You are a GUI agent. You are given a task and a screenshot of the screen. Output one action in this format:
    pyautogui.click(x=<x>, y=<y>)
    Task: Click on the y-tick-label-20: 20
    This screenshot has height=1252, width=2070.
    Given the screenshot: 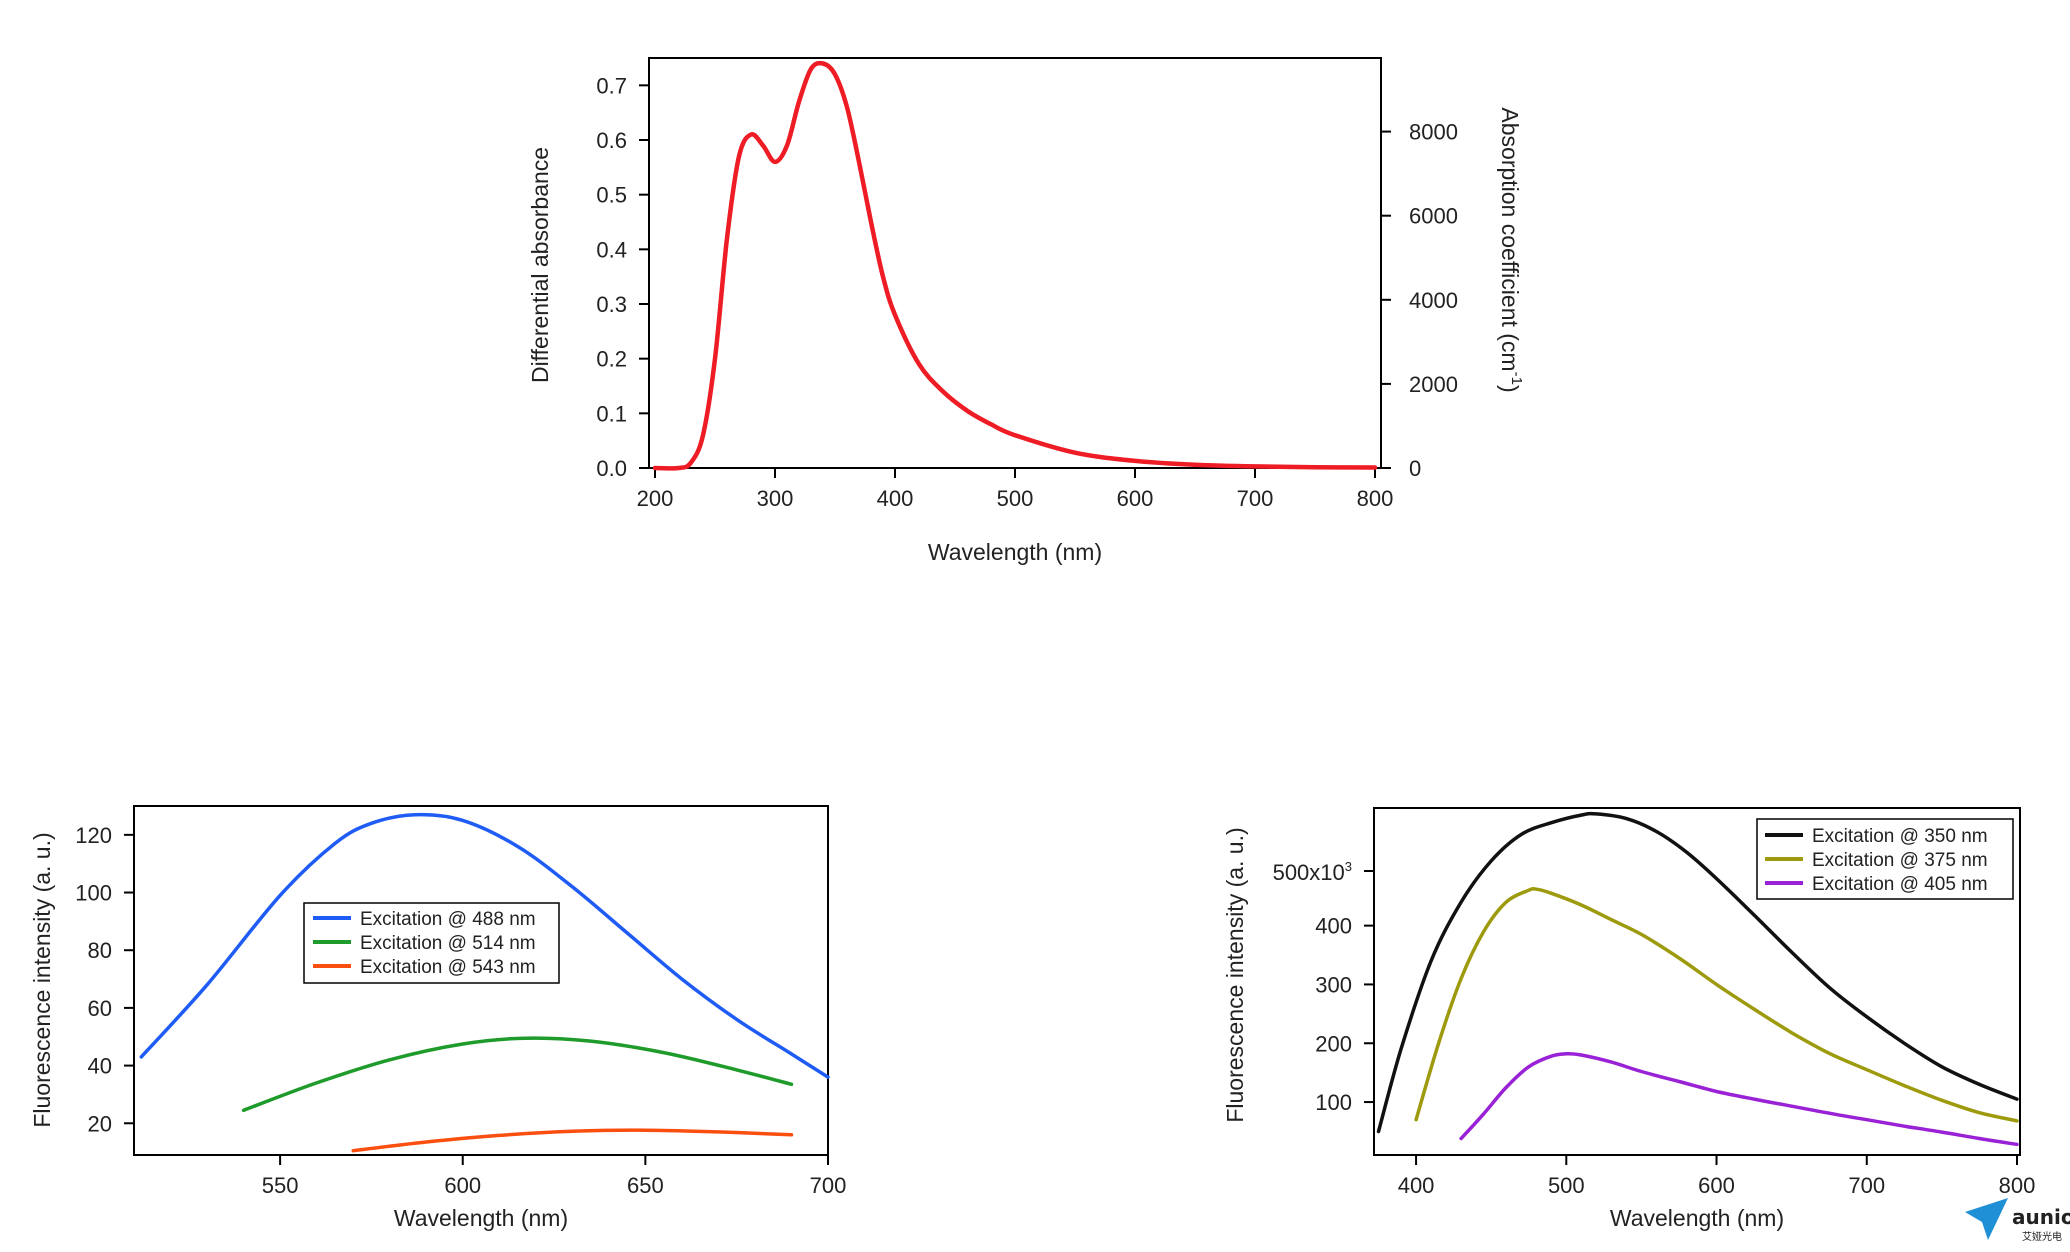 What is the action you would take?
    pyautogui.click(x=100, y=1123)
    